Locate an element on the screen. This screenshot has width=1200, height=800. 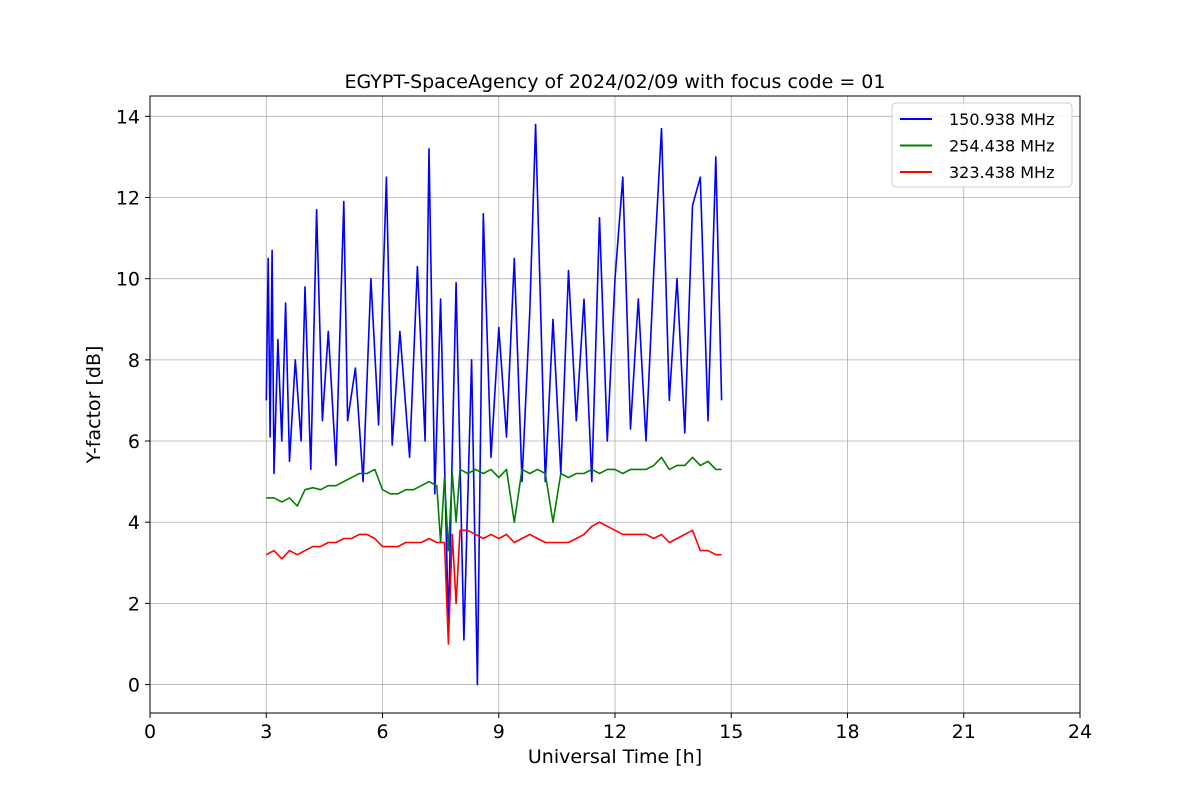
x-tick-label: 18 is located at coordinates (847, 732).